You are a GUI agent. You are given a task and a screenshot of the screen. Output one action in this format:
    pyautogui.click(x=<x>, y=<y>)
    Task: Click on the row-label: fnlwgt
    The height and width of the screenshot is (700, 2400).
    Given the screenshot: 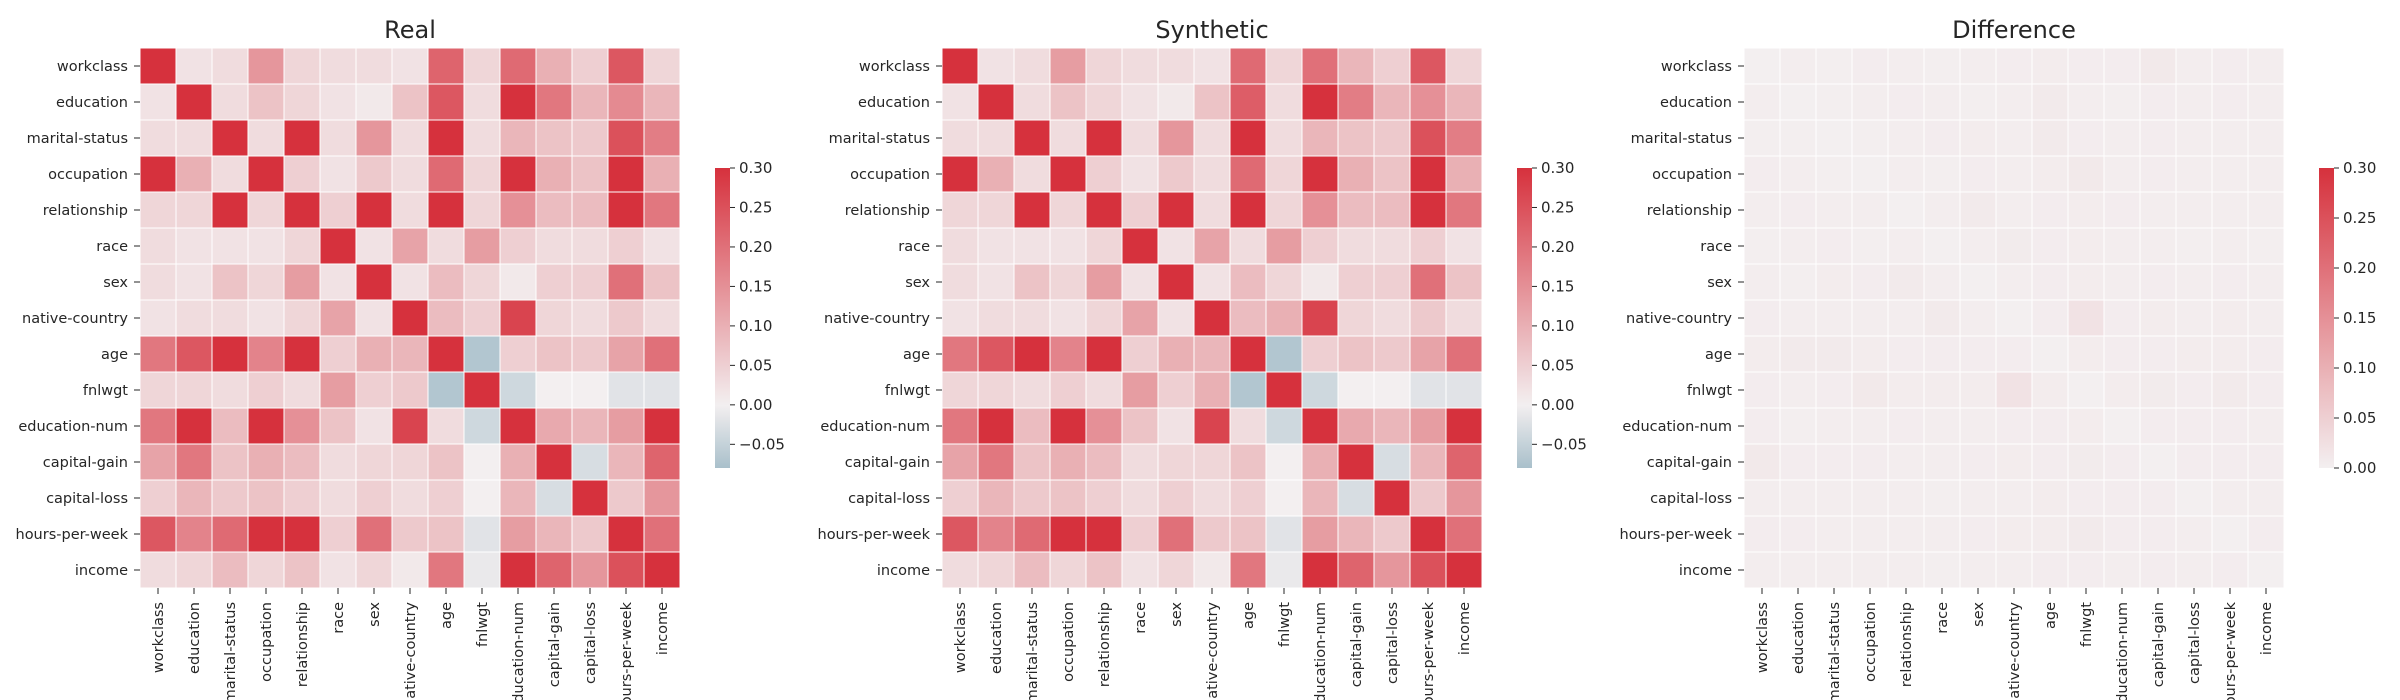 What is the action you would take?
    pyautogui.click(x=1709, y=391)
    